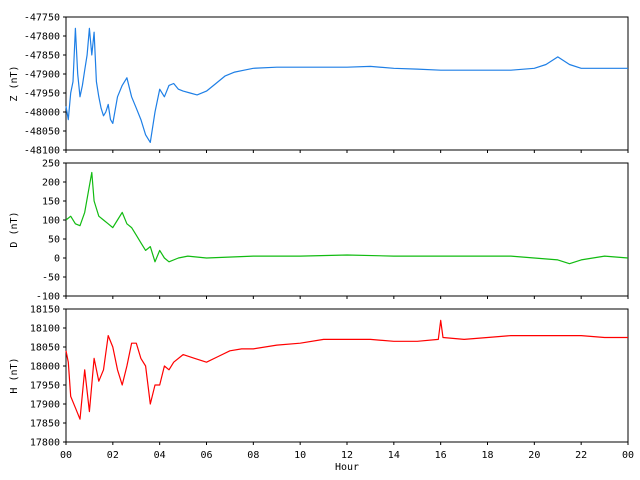  What do you see at coordinates (45, 367) in the screenshot?
I see `h-y-tick-label: 18000` at bounding box center [45, 367].